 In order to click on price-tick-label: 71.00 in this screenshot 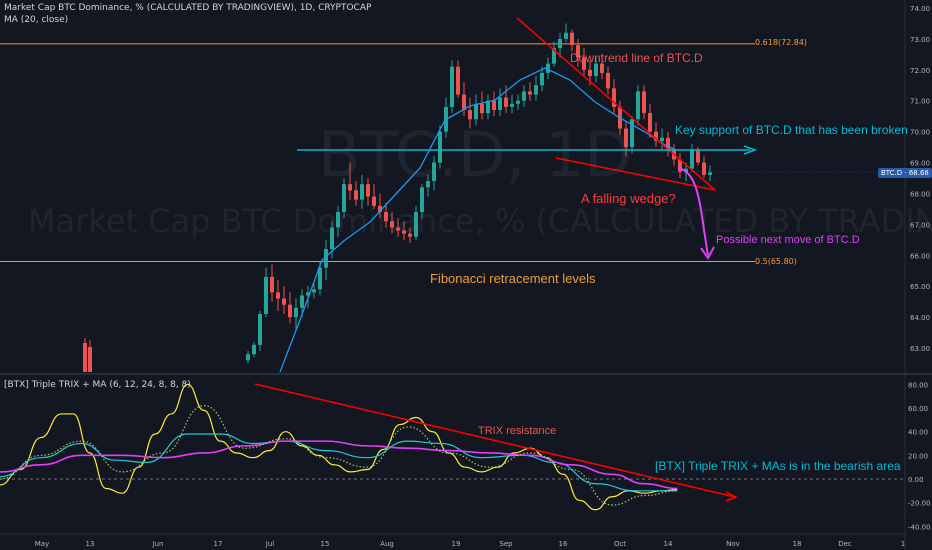, I will do `click(920, 102)`.